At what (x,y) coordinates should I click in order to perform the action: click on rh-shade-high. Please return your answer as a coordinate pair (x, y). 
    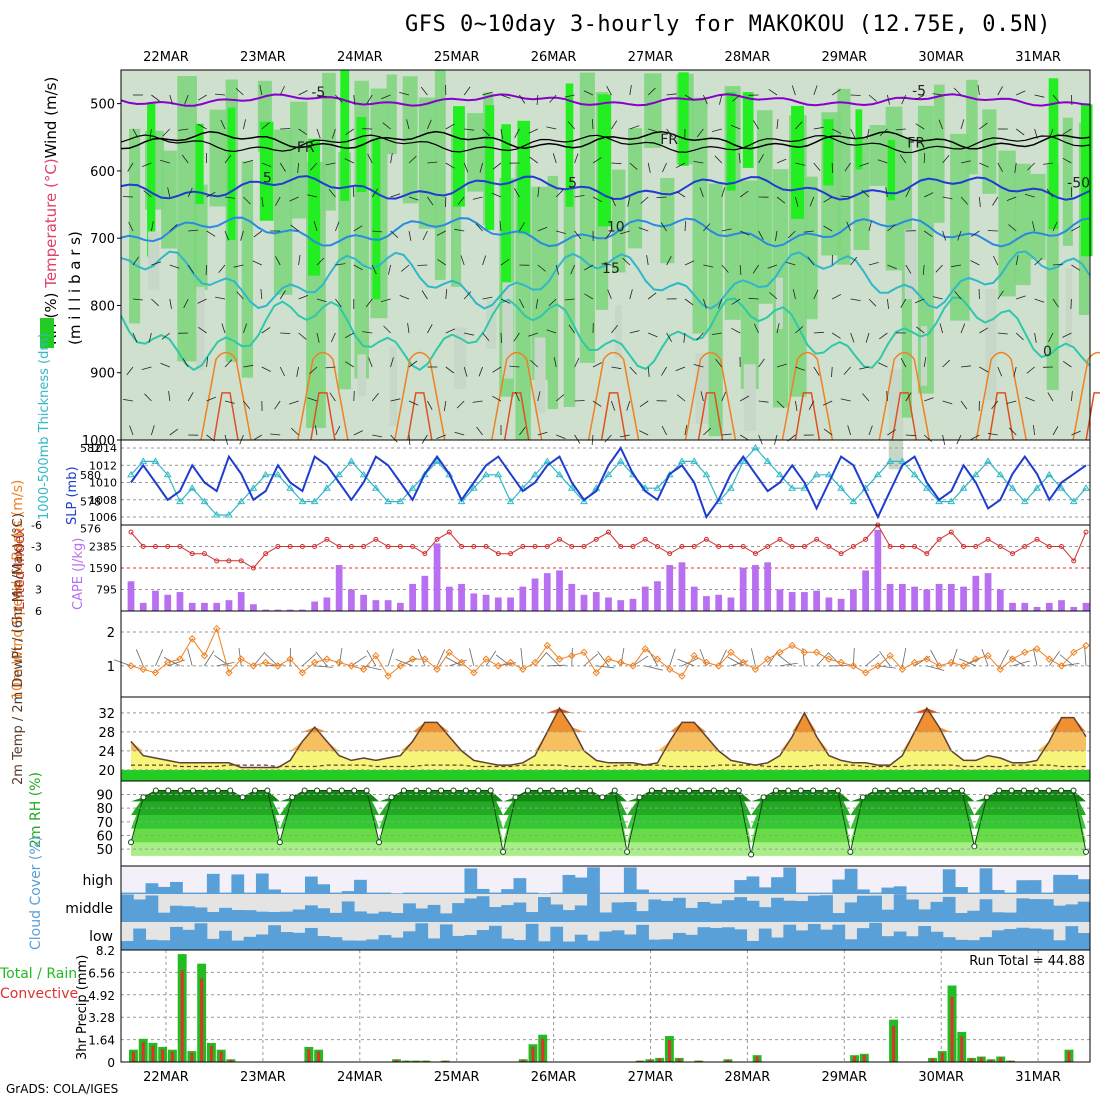
    Looking at the image, I should click on (490, 167).